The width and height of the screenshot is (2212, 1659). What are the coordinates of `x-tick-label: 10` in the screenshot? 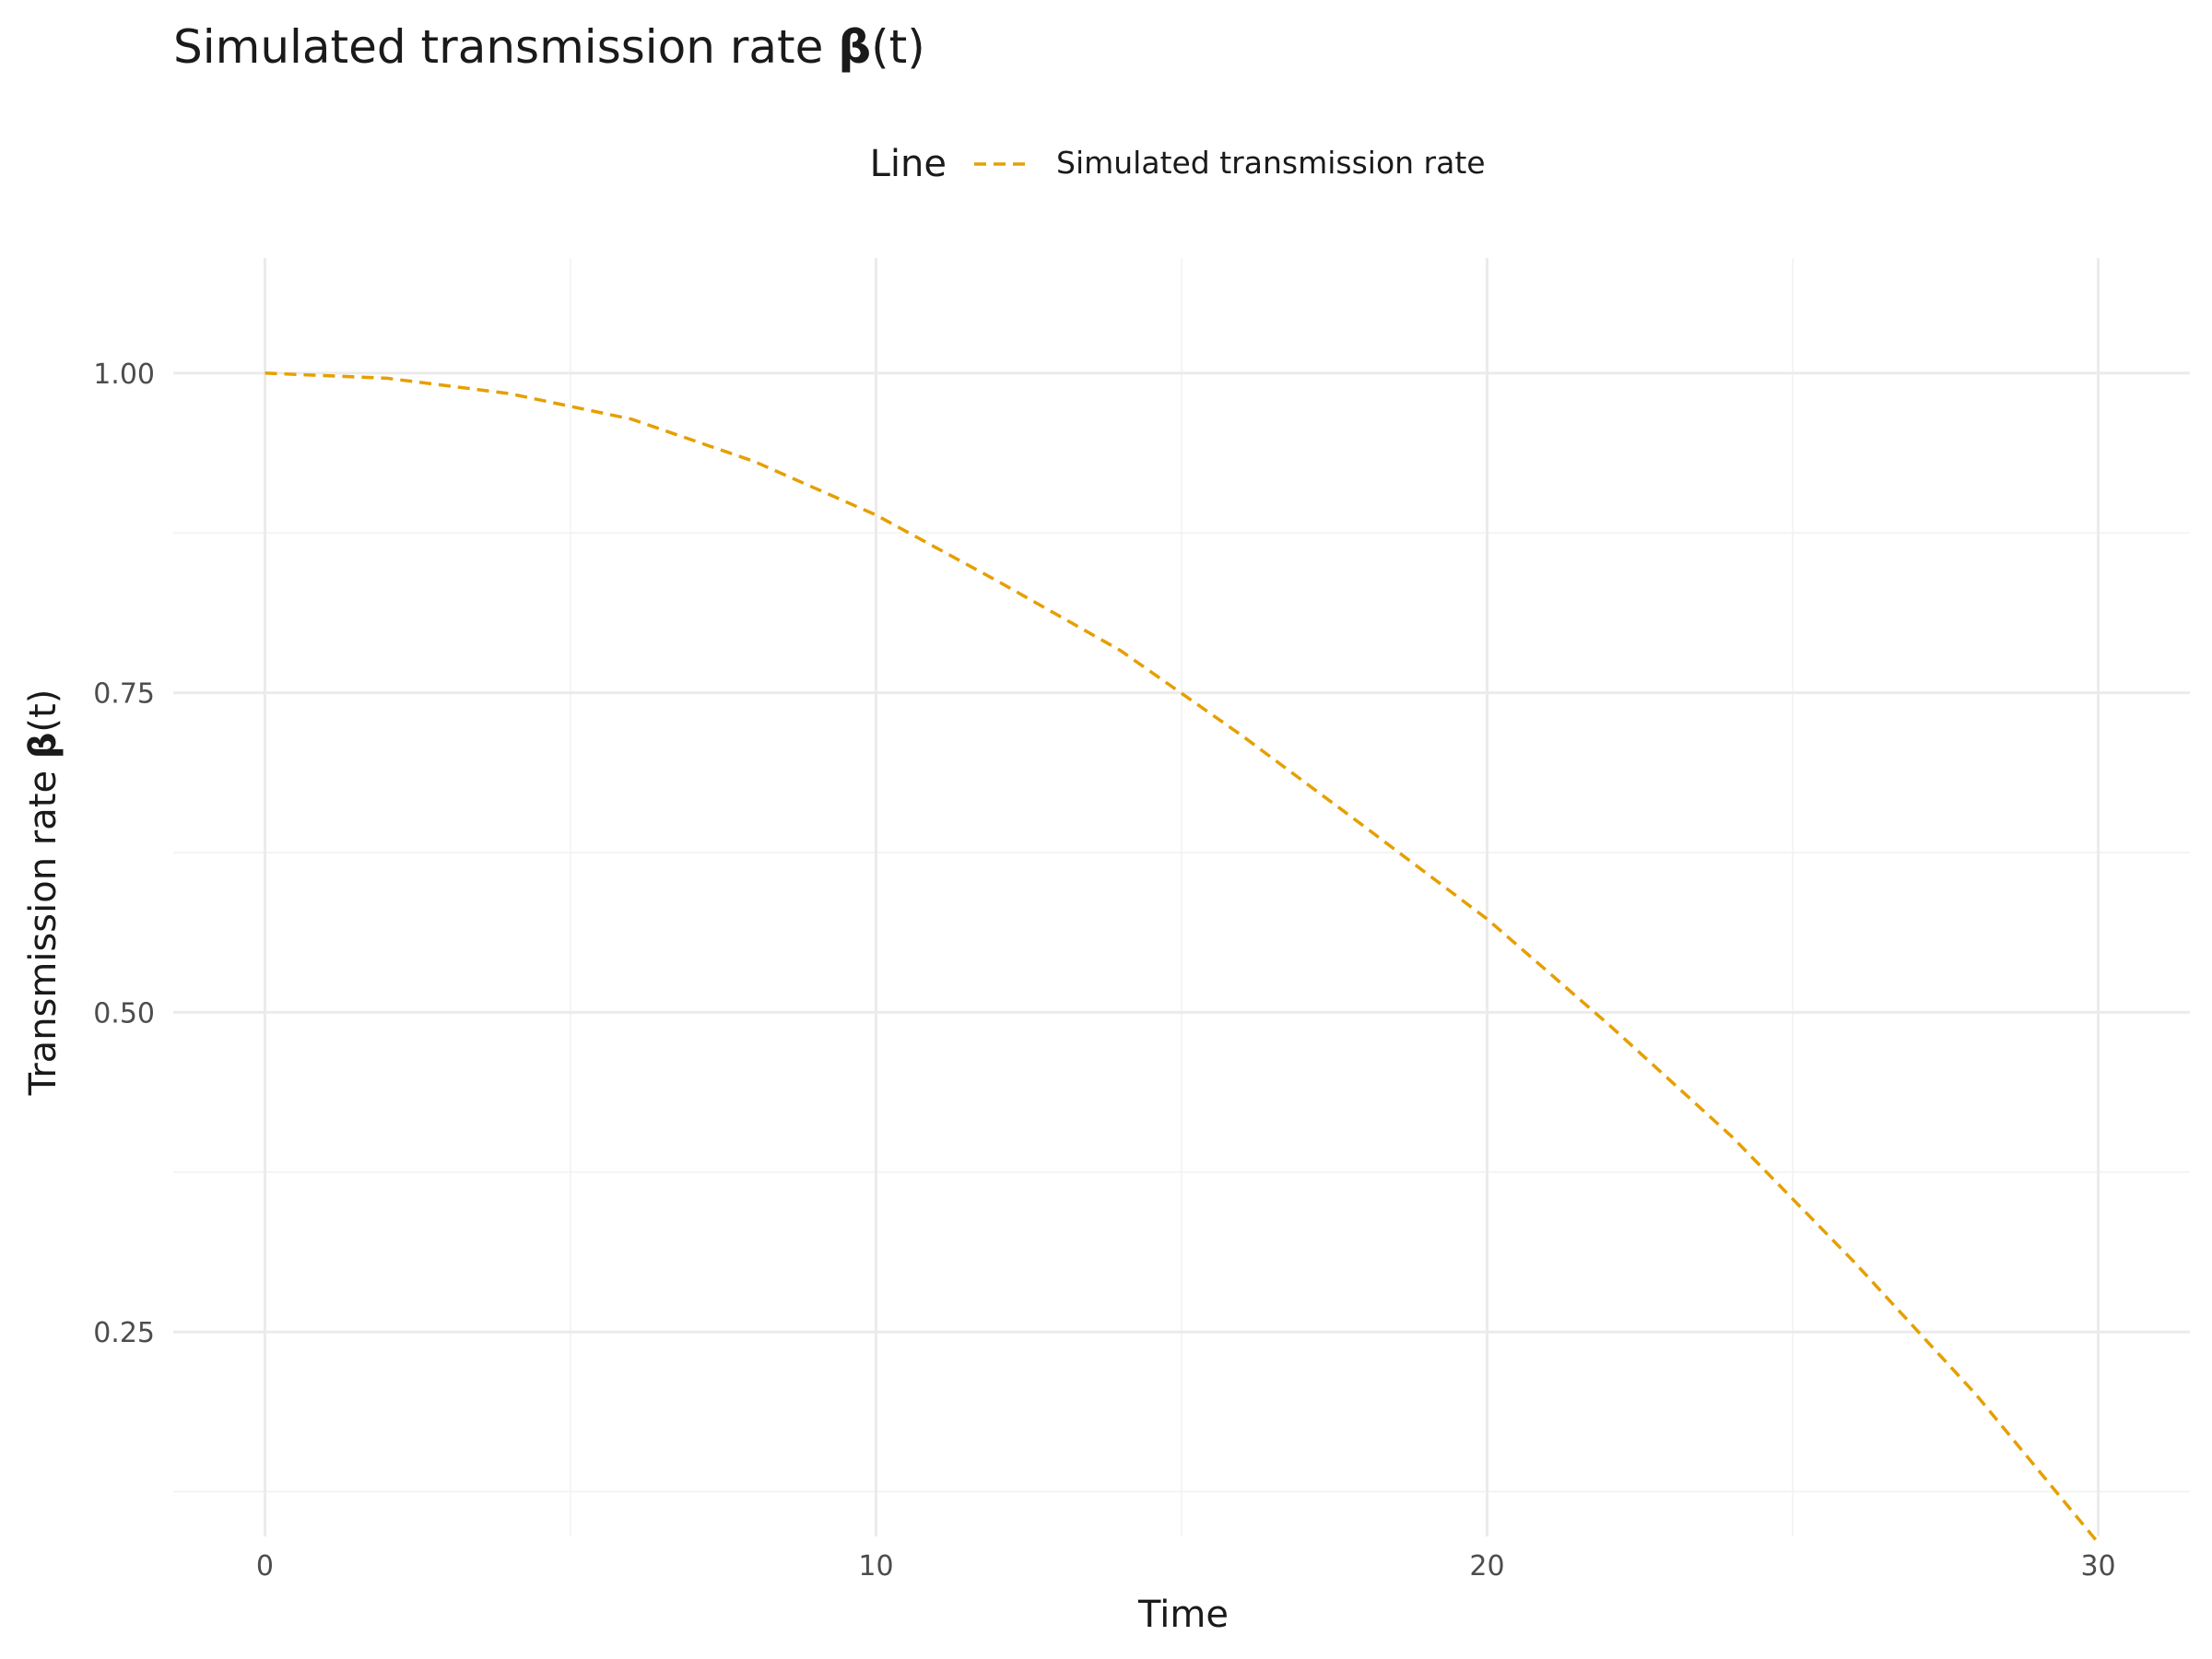 It's located at (875, 1566).